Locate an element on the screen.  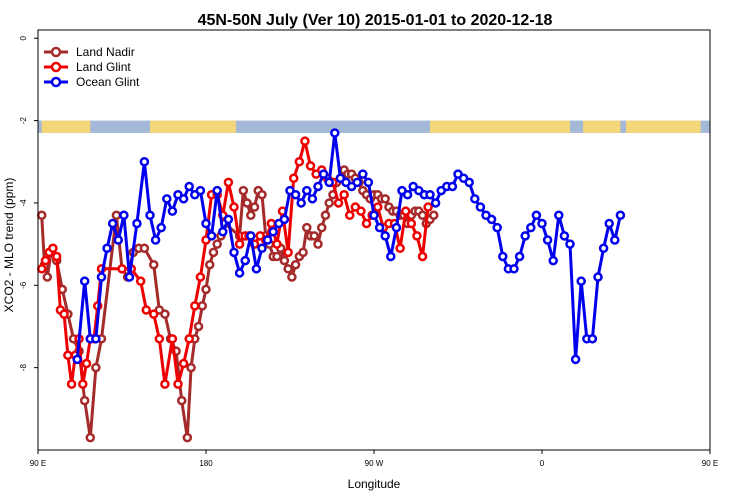
x-tick-label: 0 is located at coordinates (542, 463).